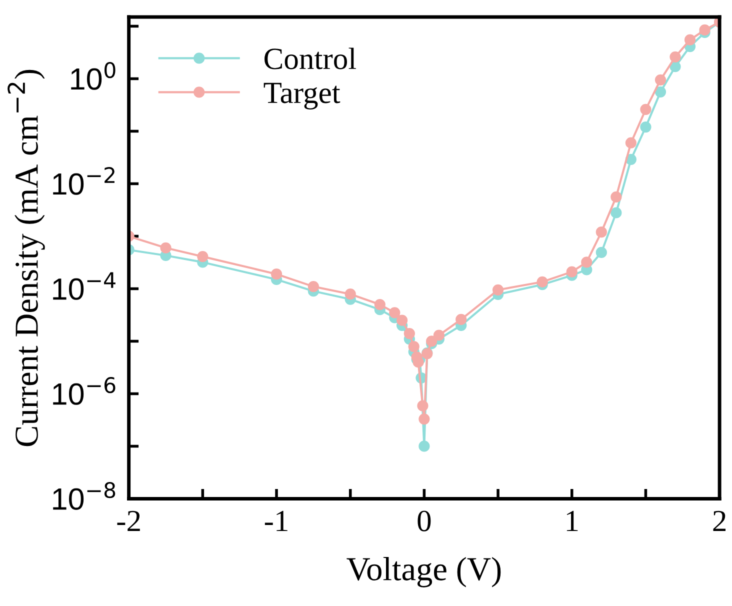 This screenshot has height=606, width=732. Describe the element at coordinates (719, 521) in the screenshot. I see `x-tick-label: 2` at that location.